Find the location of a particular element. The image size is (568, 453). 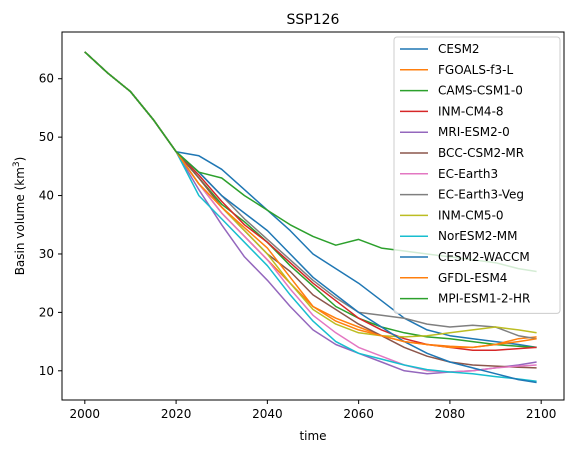

y-tick-label-2: 30 is located at coordinates (46, 254).